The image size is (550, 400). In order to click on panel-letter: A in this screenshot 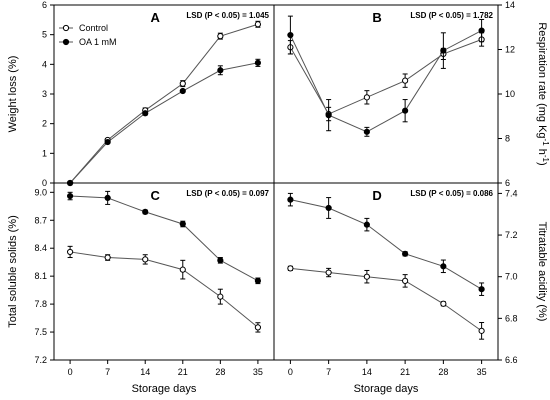, I will do `click(156, 17)`.